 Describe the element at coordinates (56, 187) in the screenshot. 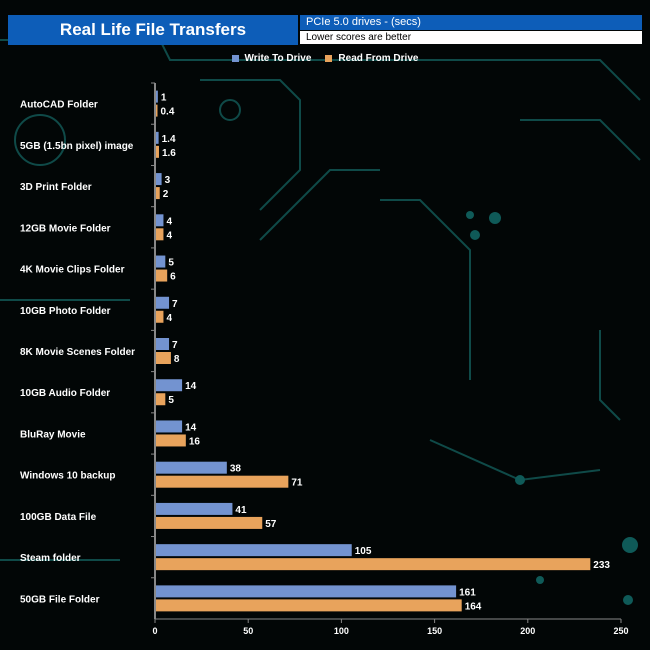

I see `category-label: 3D Print Folder` at that location.